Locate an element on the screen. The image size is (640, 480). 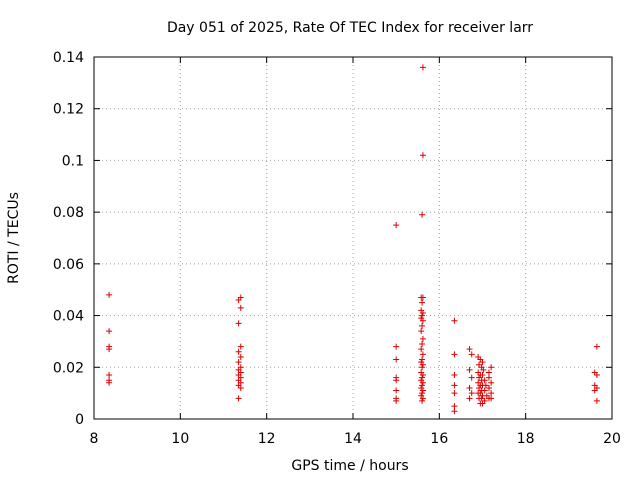
y-tick-label: 0.04 is located at coordinates (68, 317).